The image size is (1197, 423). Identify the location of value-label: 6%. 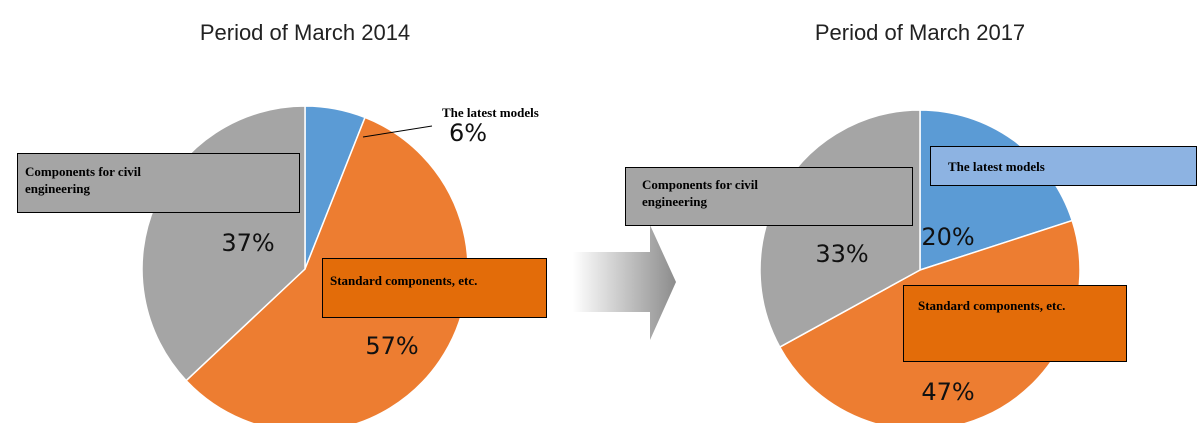
(468, 133).